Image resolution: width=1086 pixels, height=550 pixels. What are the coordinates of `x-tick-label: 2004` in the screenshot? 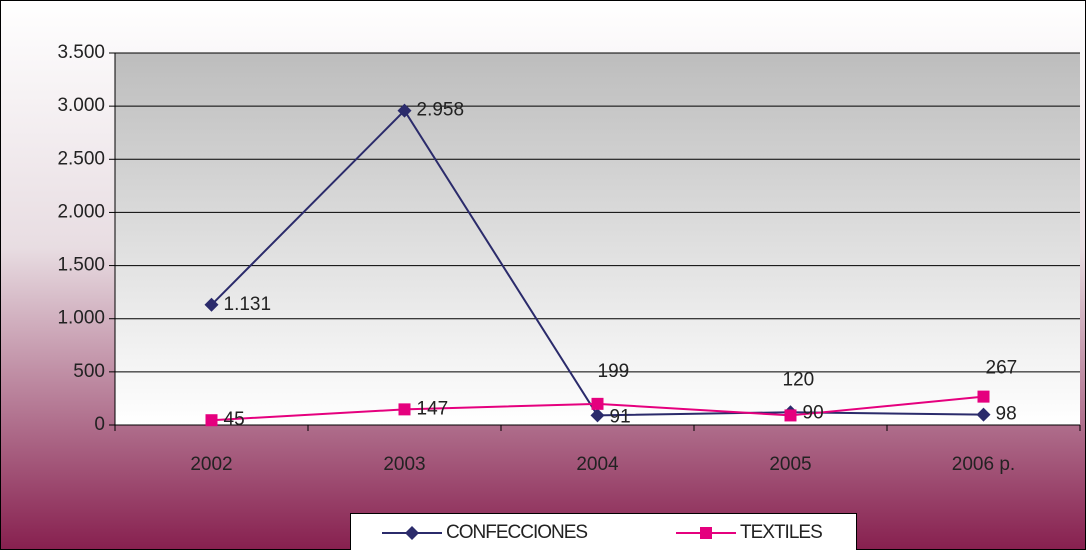 It's located at (597, 464).